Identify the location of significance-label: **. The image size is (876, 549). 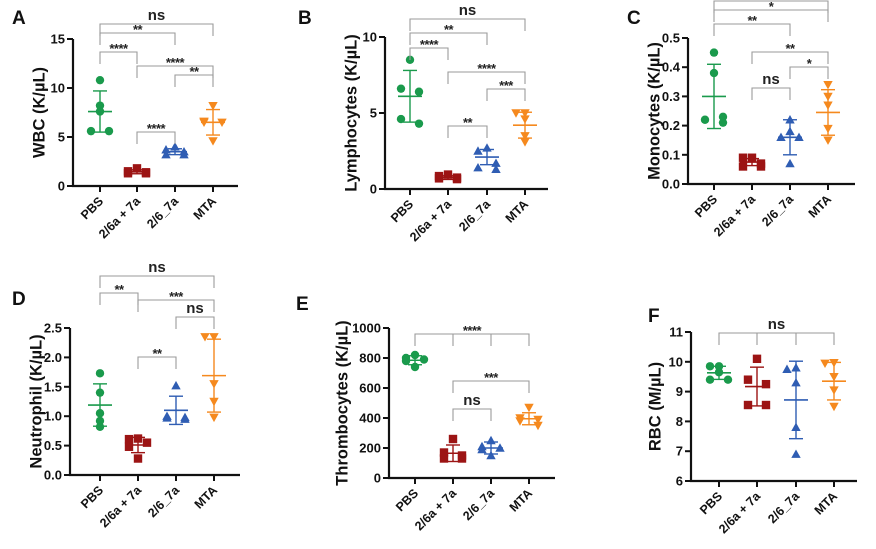
(790, 48).